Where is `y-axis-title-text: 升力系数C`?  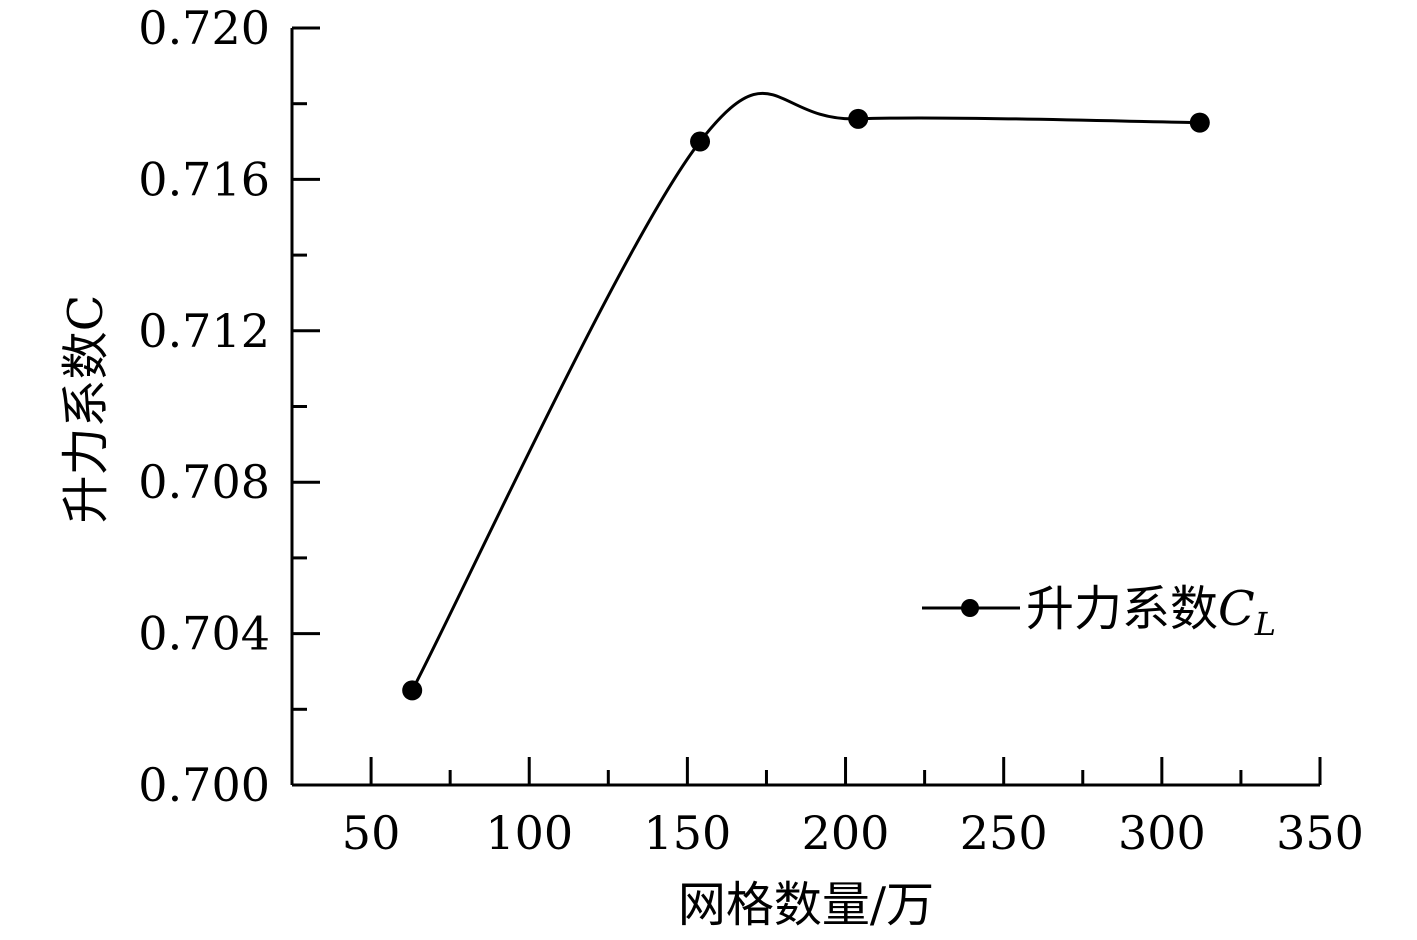
y-axis-title-text: 升力系数C is located at coordinates (86, 409).